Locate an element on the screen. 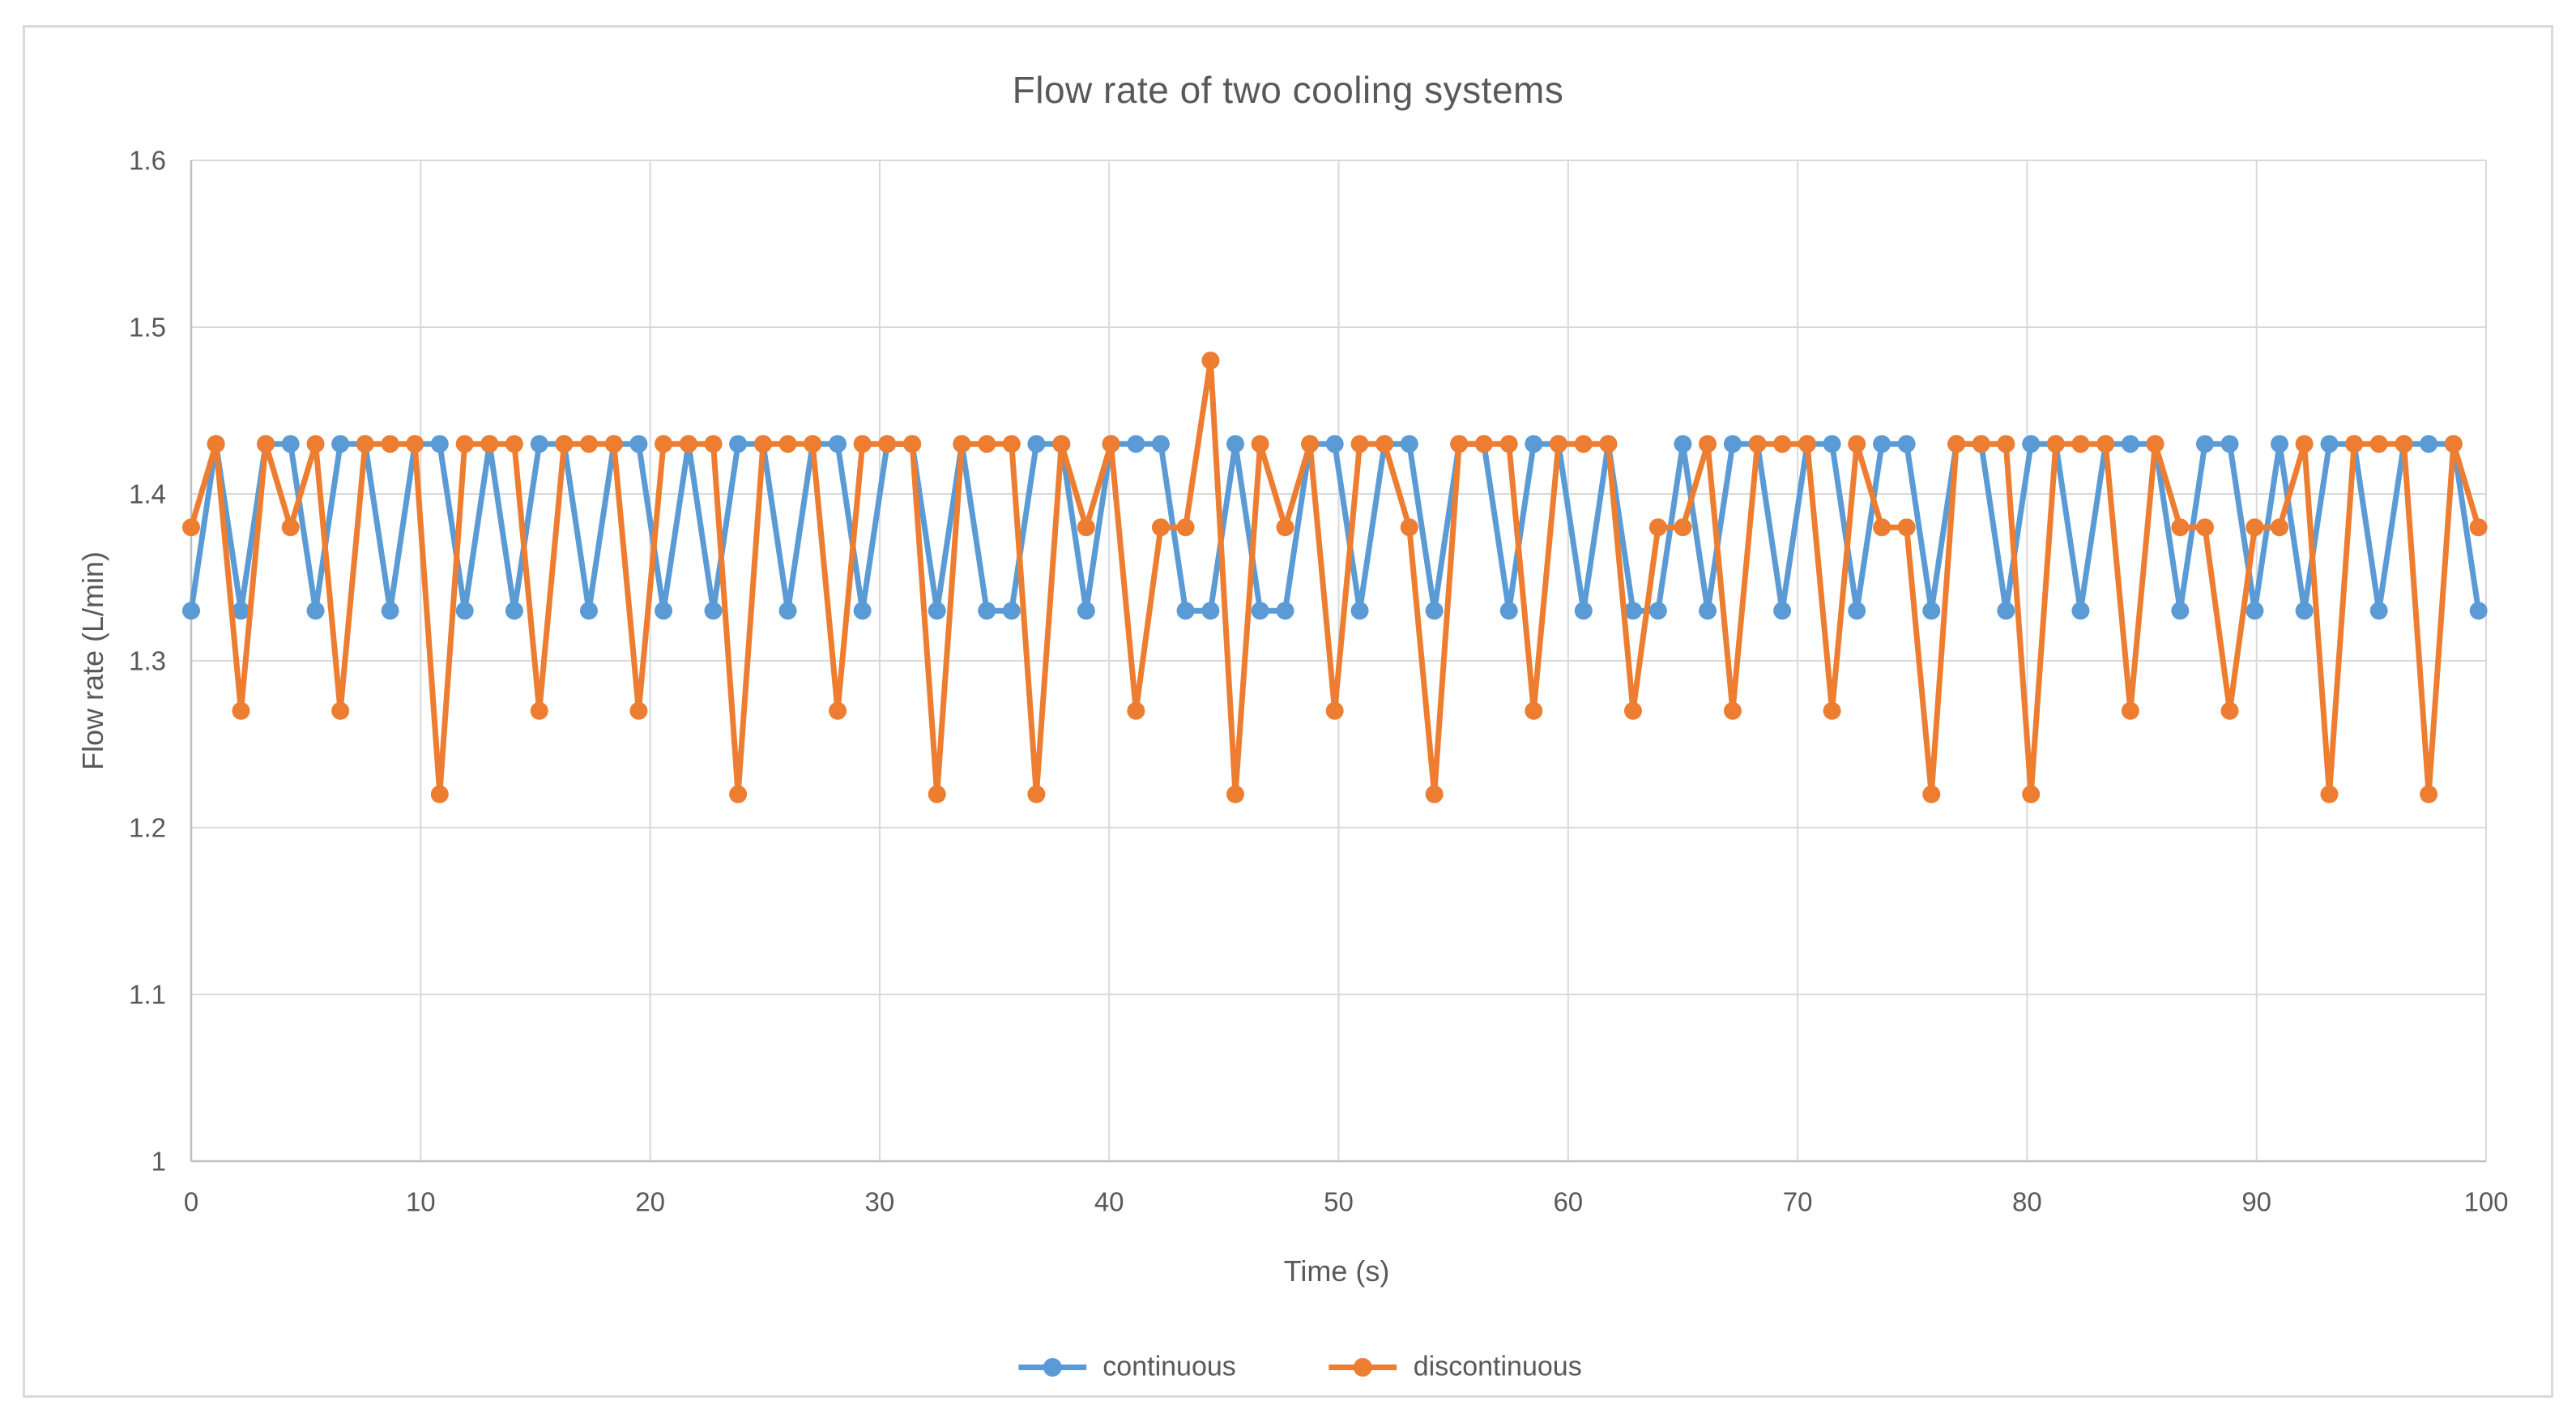 This screenshot has height=1422, width=2576. legend-item-continuous: continuous is located at coordinates (1127, 1367).